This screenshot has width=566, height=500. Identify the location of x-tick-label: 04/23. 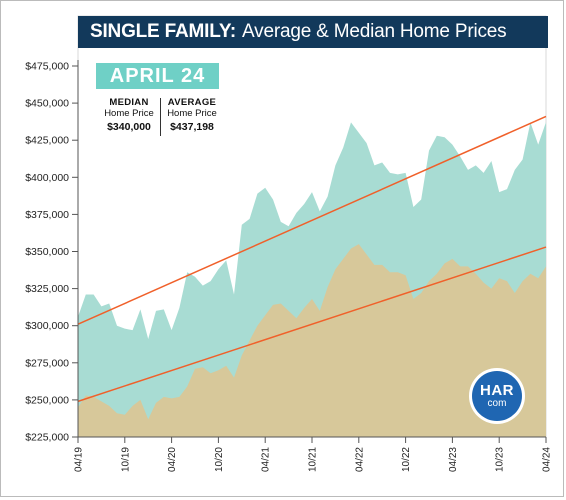
(453, 459).